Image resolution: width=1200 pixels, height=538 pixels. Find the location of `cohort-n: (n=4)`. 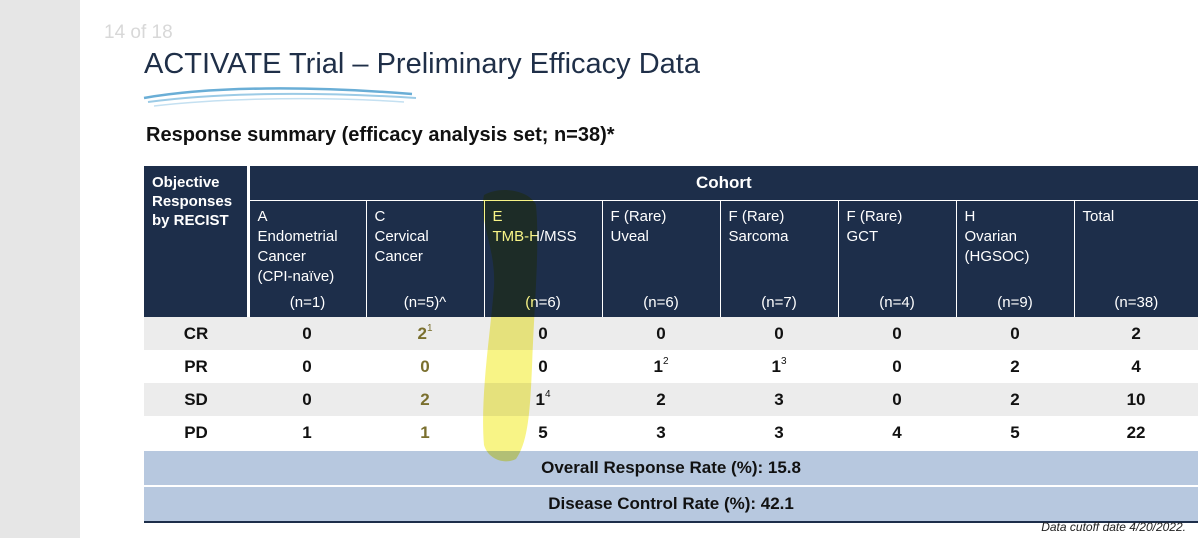

cohort-n: (n=4) is located at coordinates (897, 302).